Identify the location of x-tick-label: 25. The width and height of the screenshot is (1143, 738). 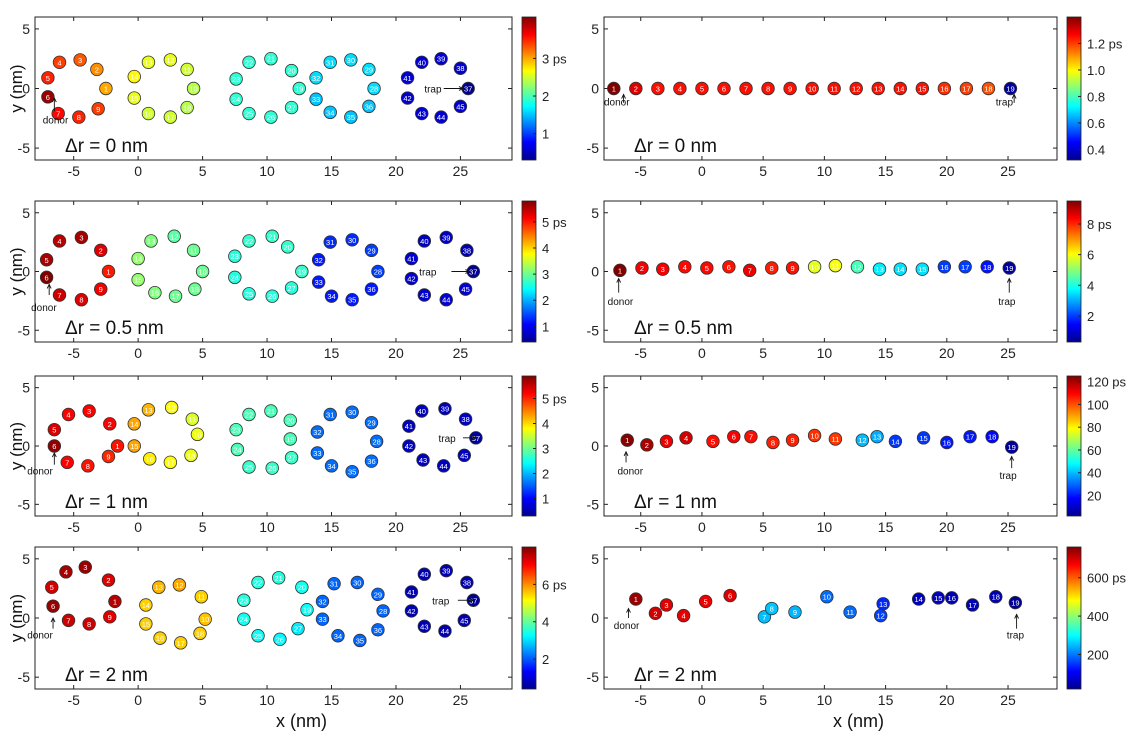
(1008, 700).